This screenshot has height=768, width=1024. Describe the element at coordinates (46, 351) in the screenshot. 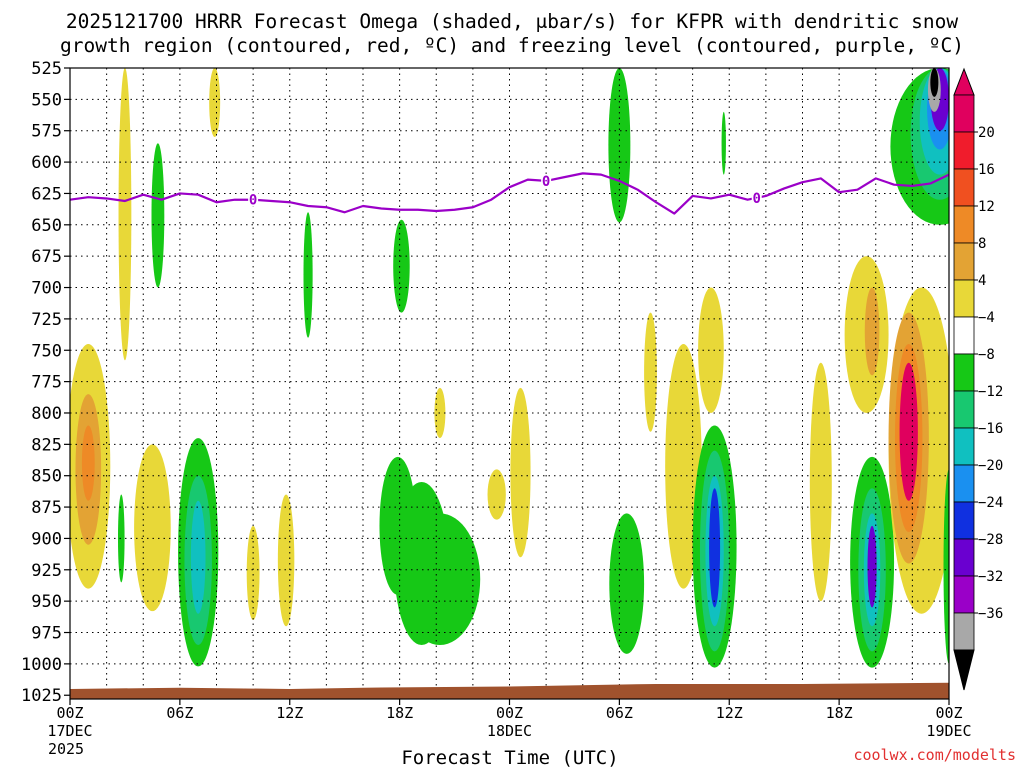

I see `y-tick-label-750: 750` at that location.